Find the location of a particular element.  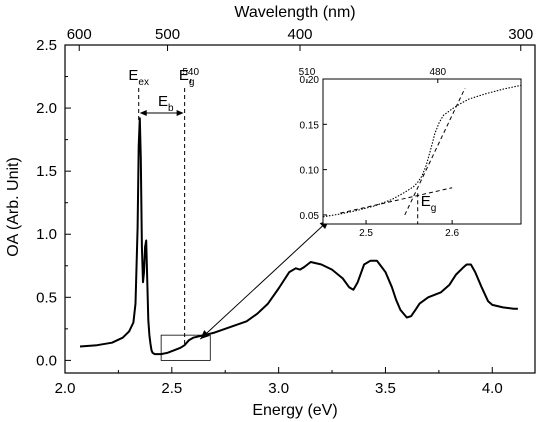

inset-tangent-edge is located at coordinates (435, 151).